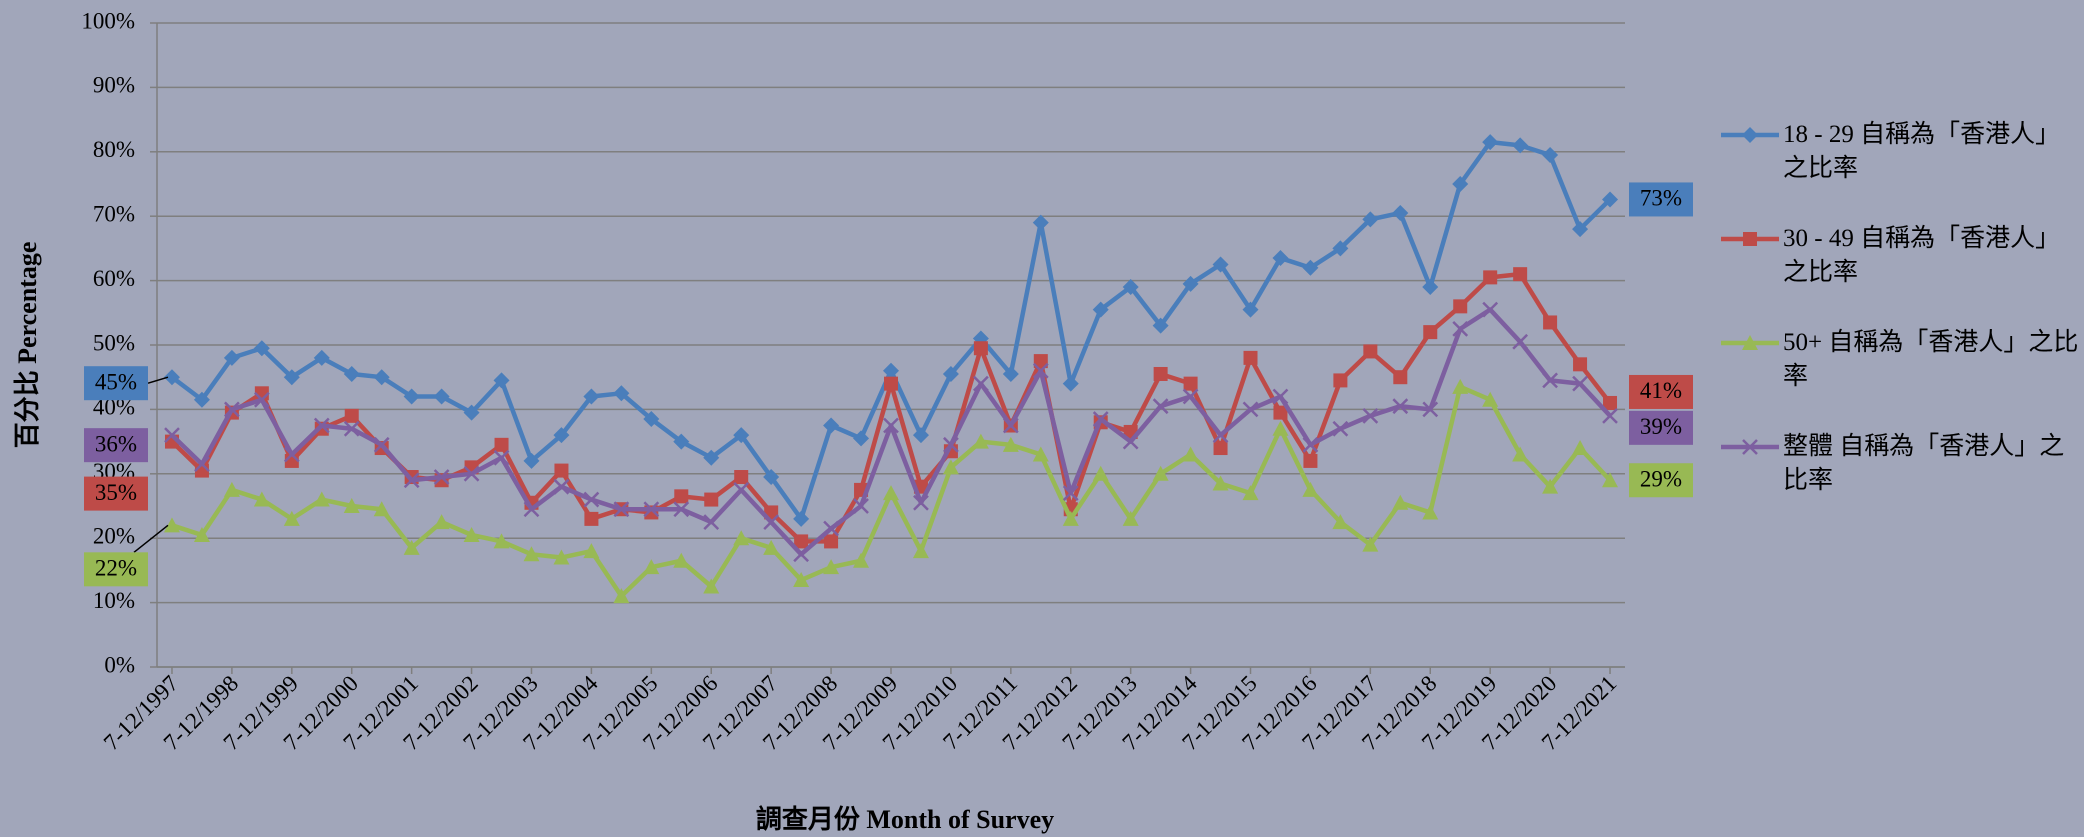 The width and height of the screenshot is (2084, 837). I want to click on y-tick-label: 100%, so click(108, 20).